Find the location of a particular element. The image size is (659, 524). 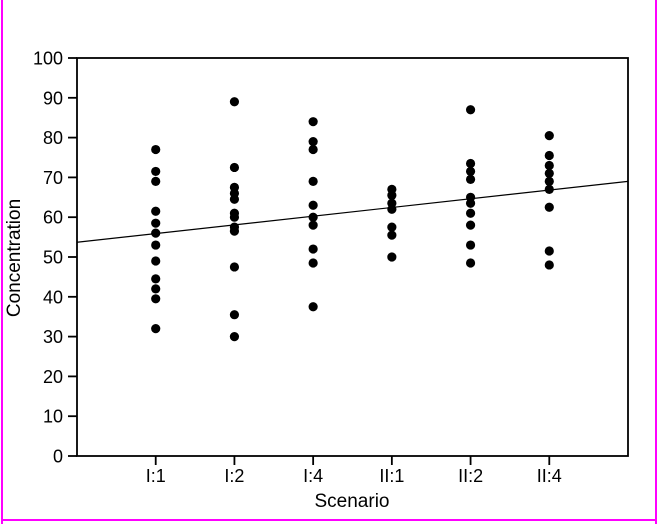

series-I:2 is located at coordinates (234, 219).